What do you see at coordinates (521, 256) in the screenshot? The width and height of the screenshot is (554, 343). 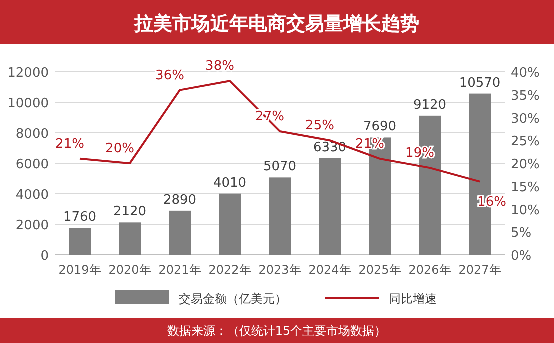 I see `y2-tick-label: 0%` at bounding box center [521, 256].